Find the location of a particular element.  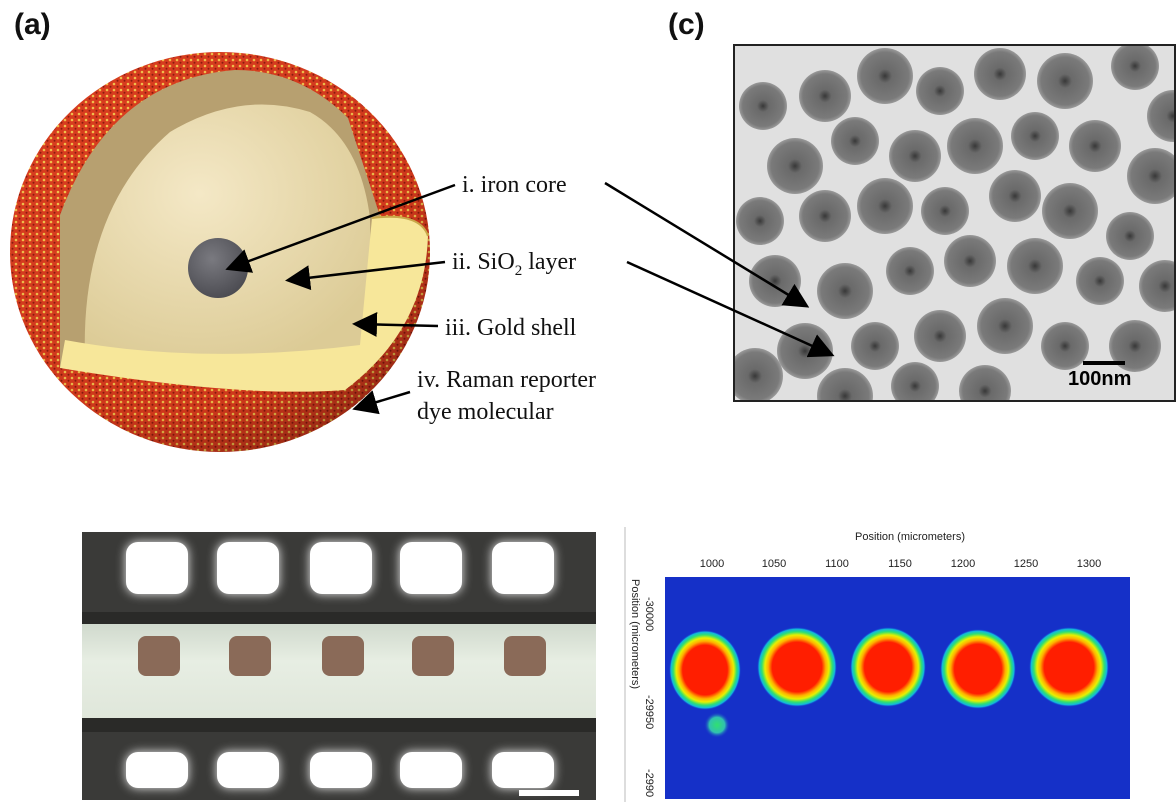

top-tick-1100: 1100 is located at coordinates (837, 564).